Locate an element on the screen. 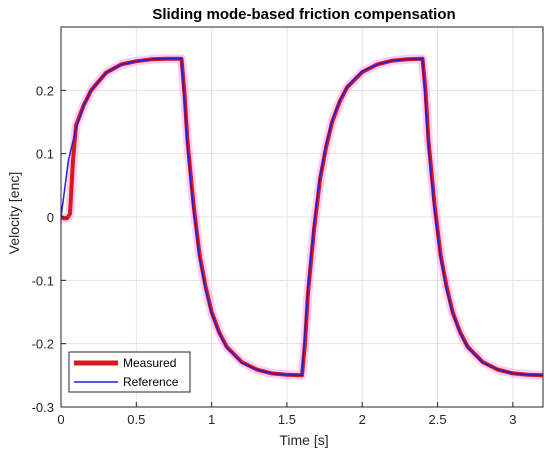  y-tick-label: 0.2 is located at coordinates (45, 90).